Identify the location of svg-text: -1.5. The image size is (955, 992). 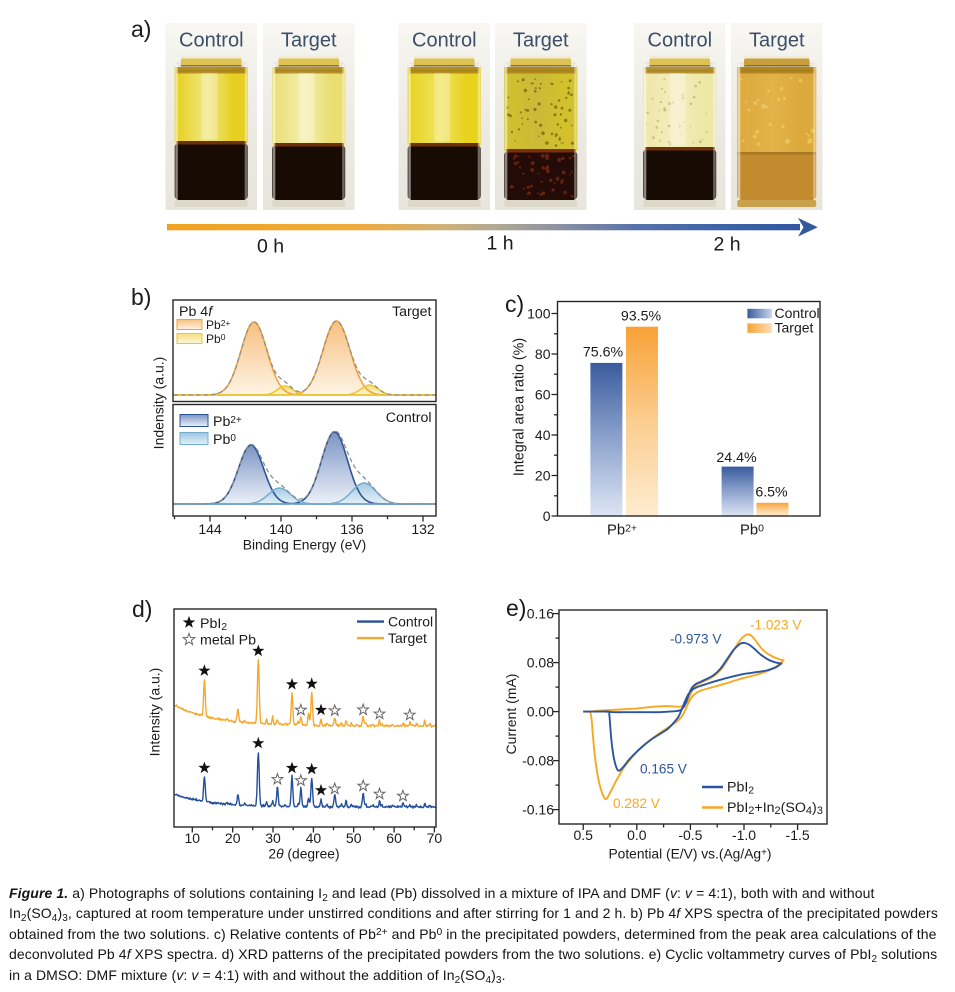
(798, 835).